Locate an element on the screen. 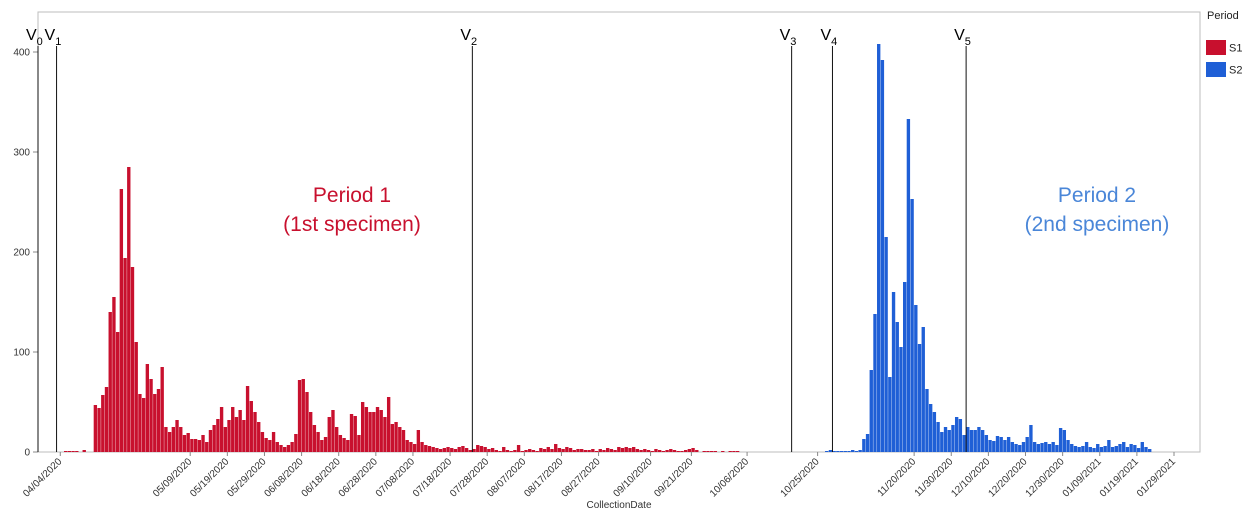 The height and width of the screenshot is (514, 1243). reference-line-subscript: 4 is located at coordinates (834, 42).